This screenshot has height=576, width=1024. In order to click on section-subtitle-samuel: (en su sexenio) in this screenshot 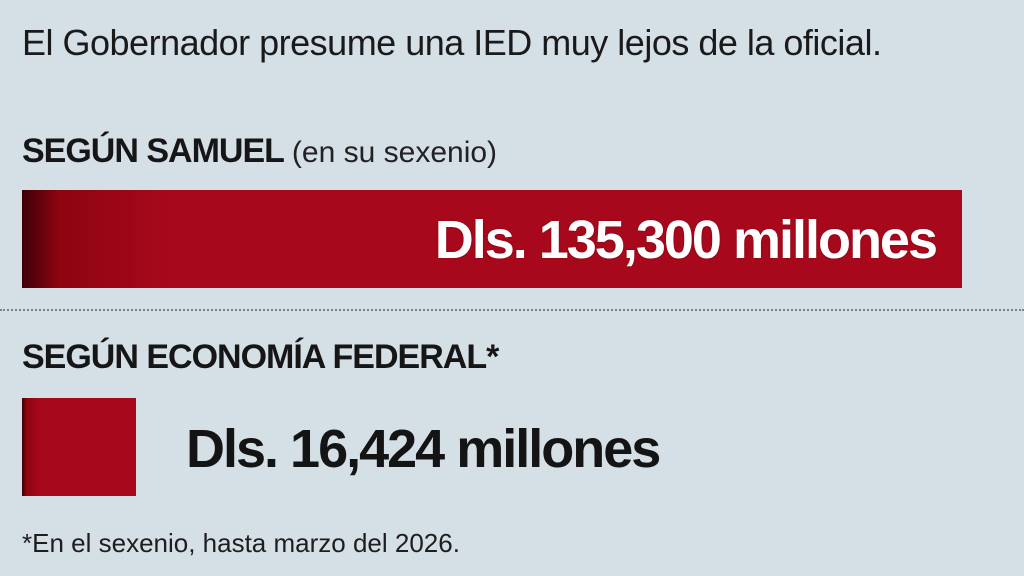, I will do `click(394, 152)`.